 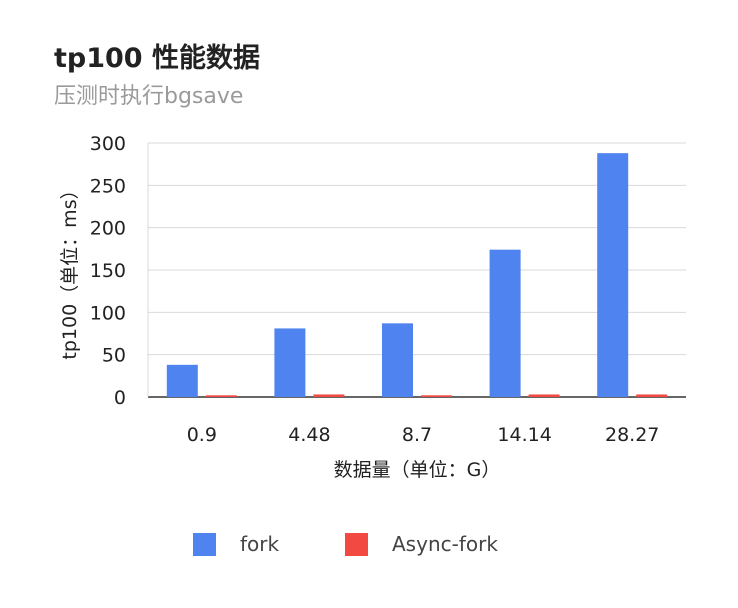 What do you see at coordinates (445, 544) in the screenshot?
I see `legend-label-async-fork: Async-fork` at bounding box center [445, 544].